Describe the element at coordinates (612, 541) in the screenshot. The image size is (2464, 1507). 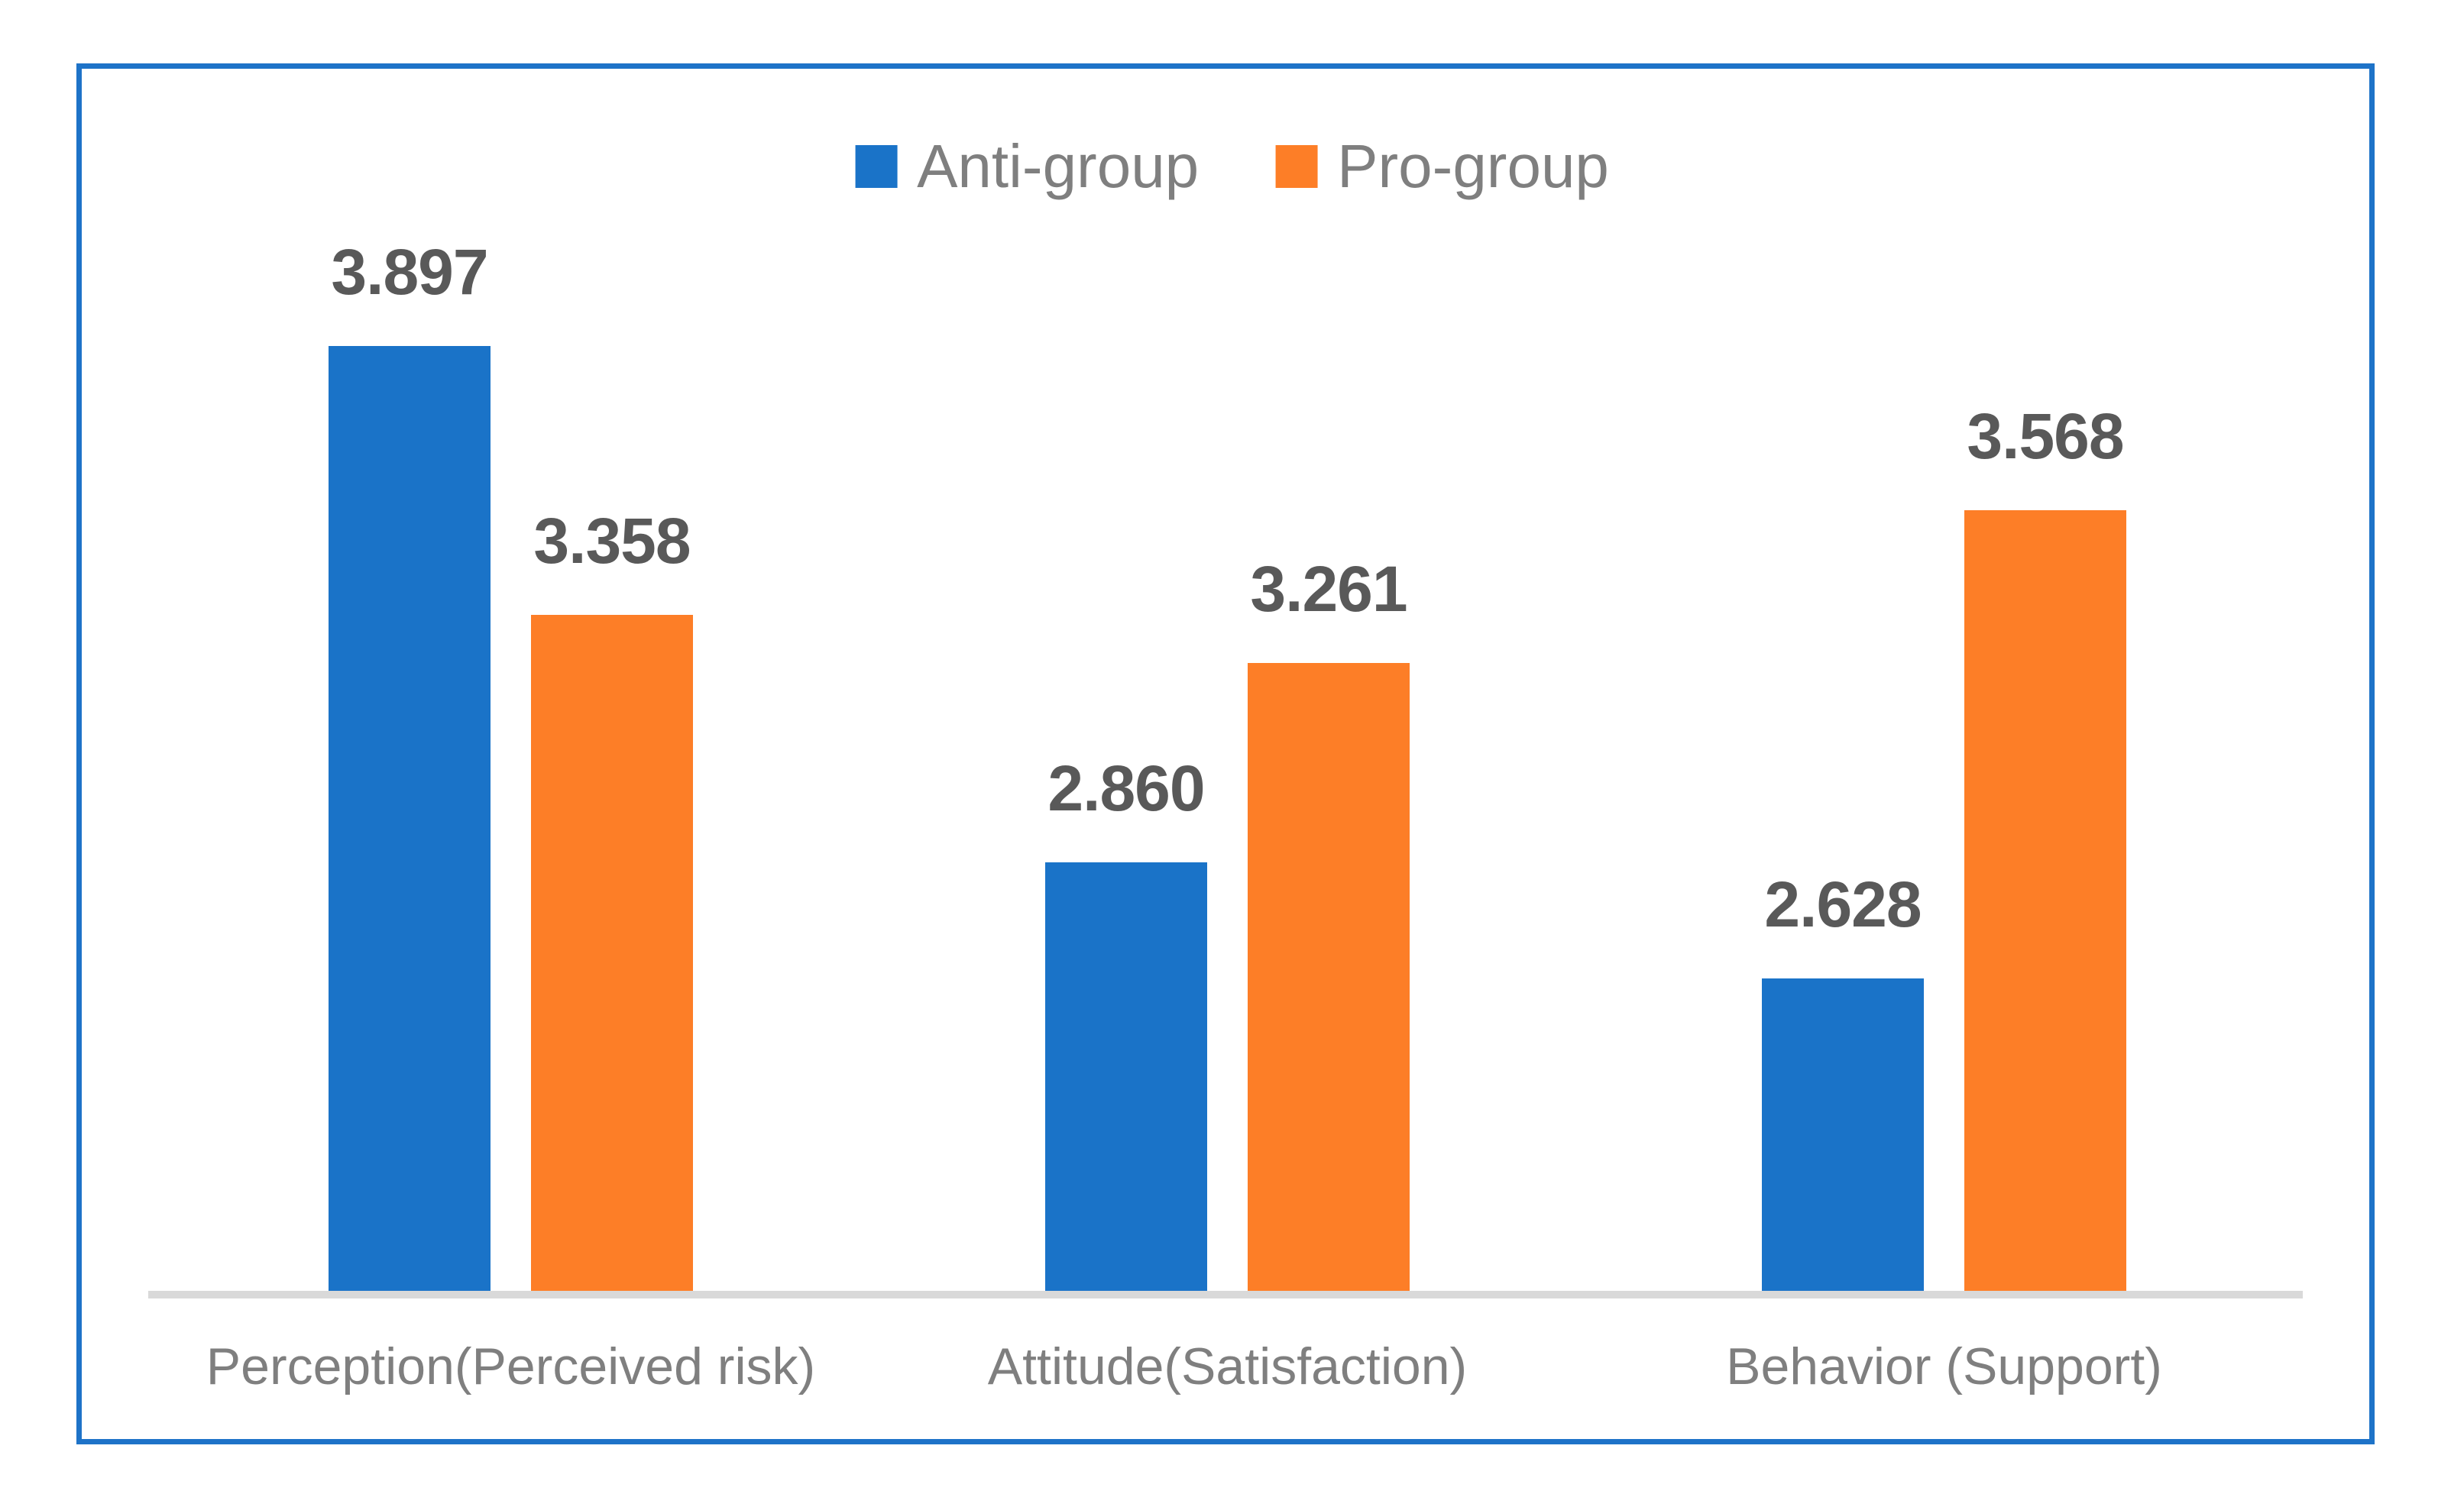
I see `value-label-pro-group-perception-perceived-risk: 3.358` at that location.